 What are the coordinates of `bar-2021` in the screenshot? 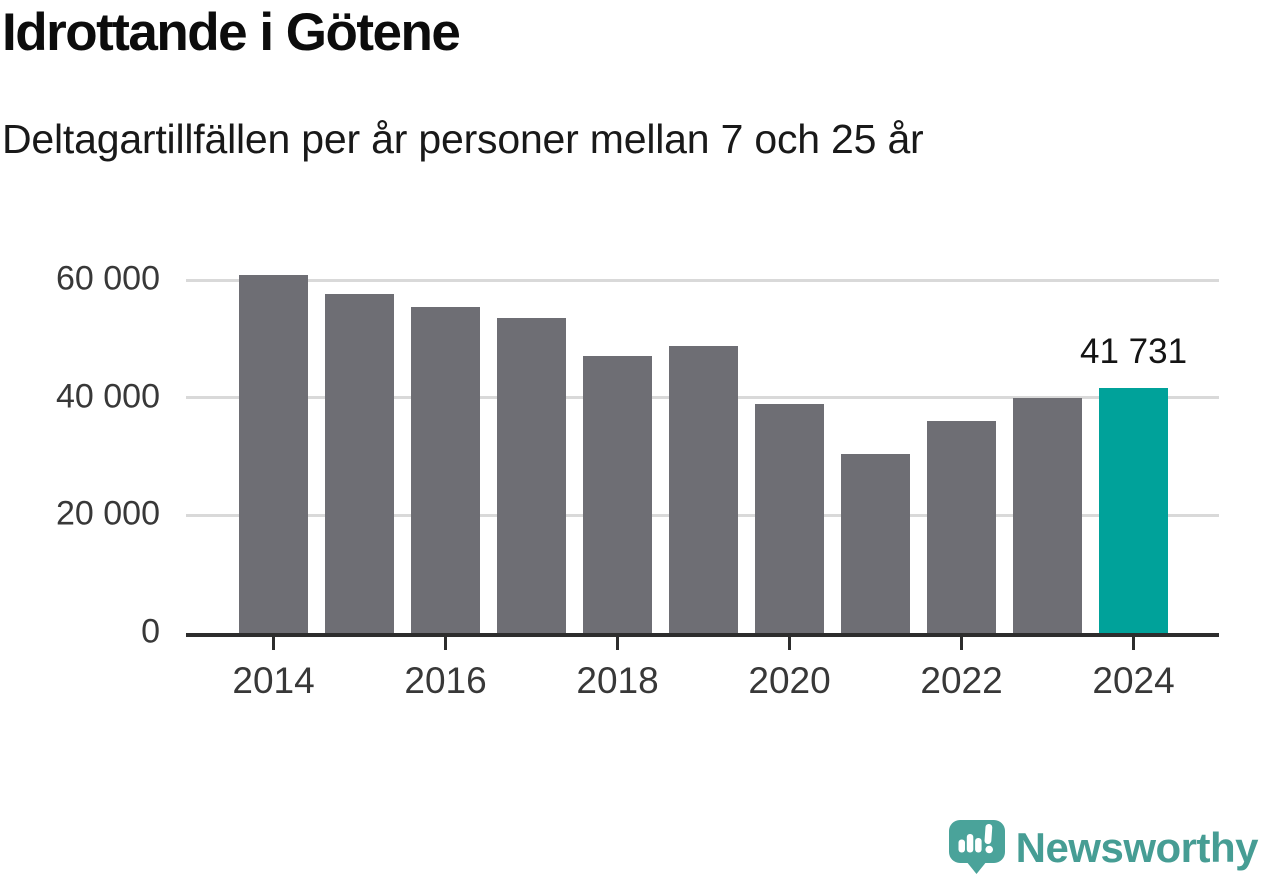 It's located at (875, 543).